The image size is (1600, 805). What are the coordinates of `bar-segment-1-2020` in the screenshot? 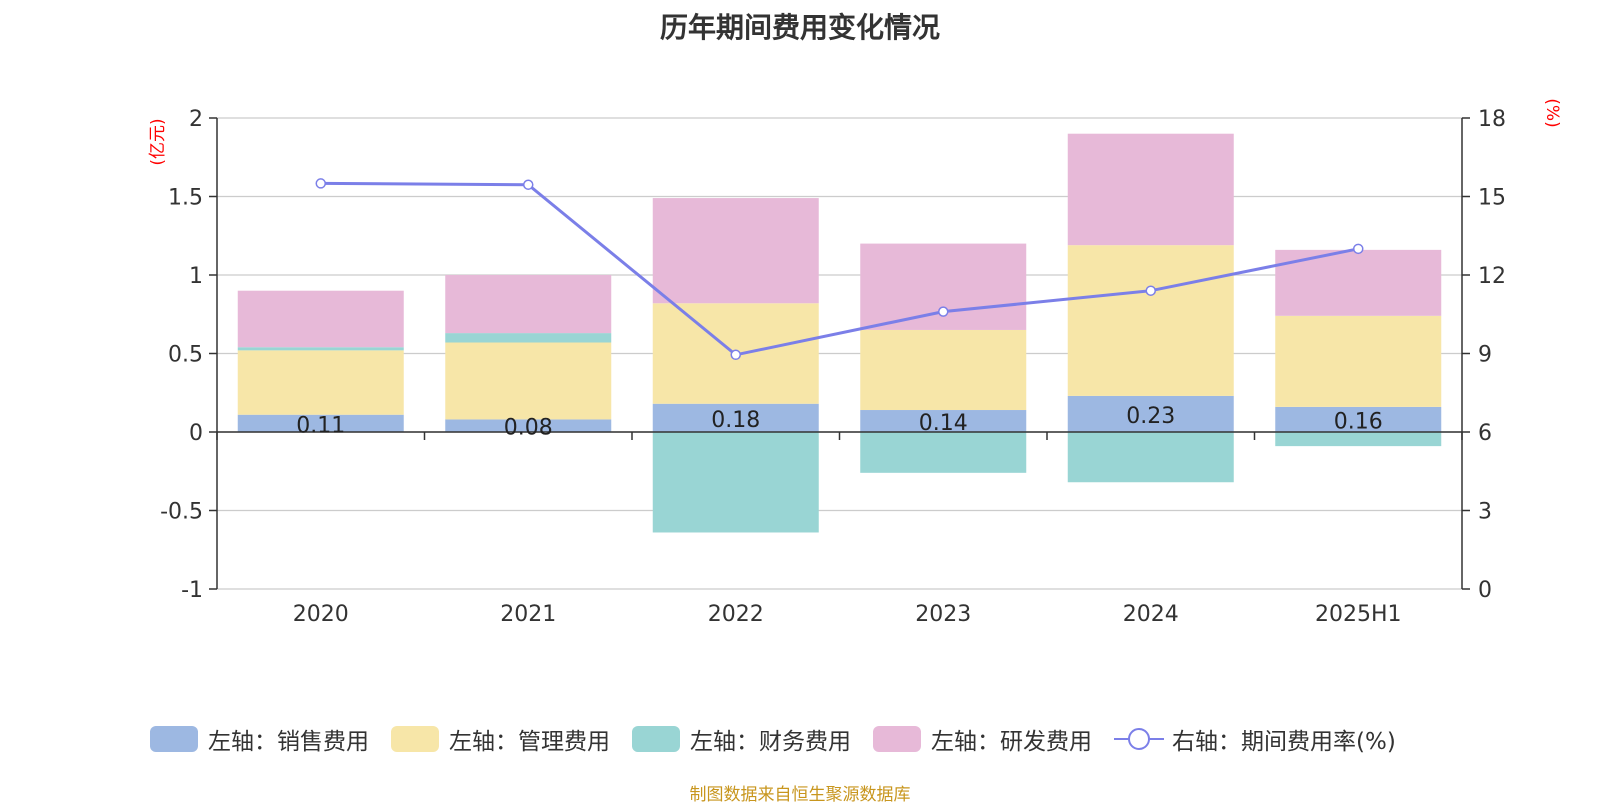 It's located at (320, 423).